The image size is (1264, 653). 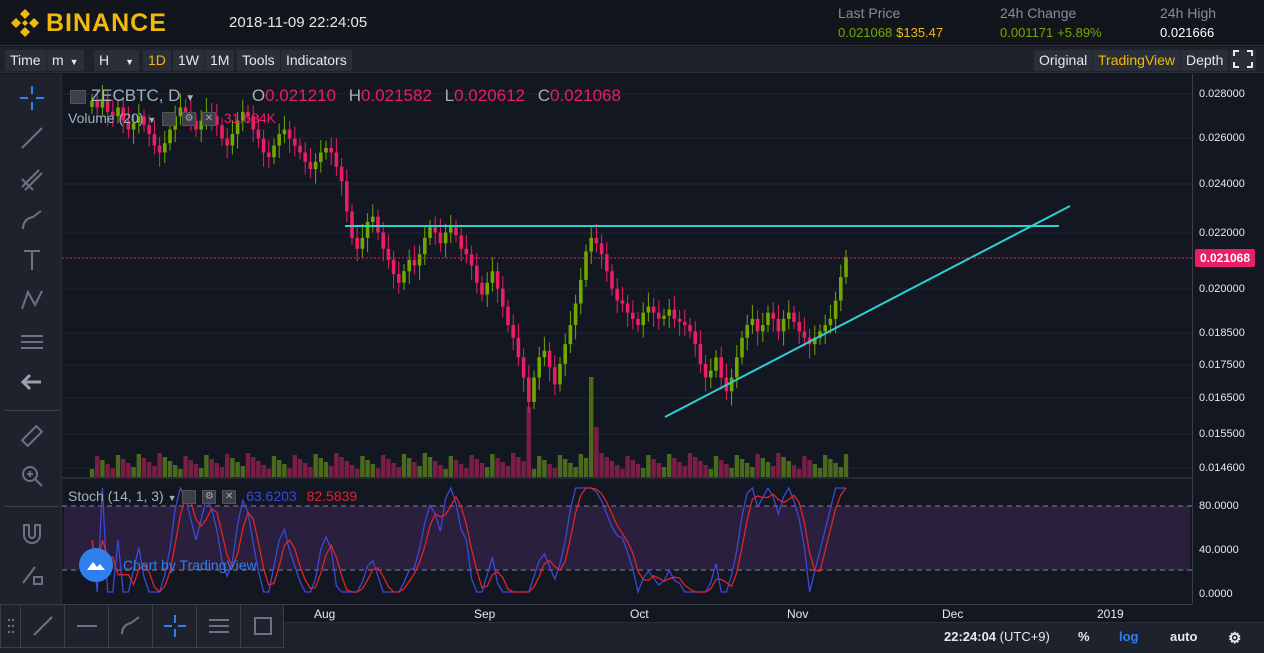 What do you see at coordinates (58, 60) in the screenshot?
I see `minutes-label: m` at bounding box center [58, 60].